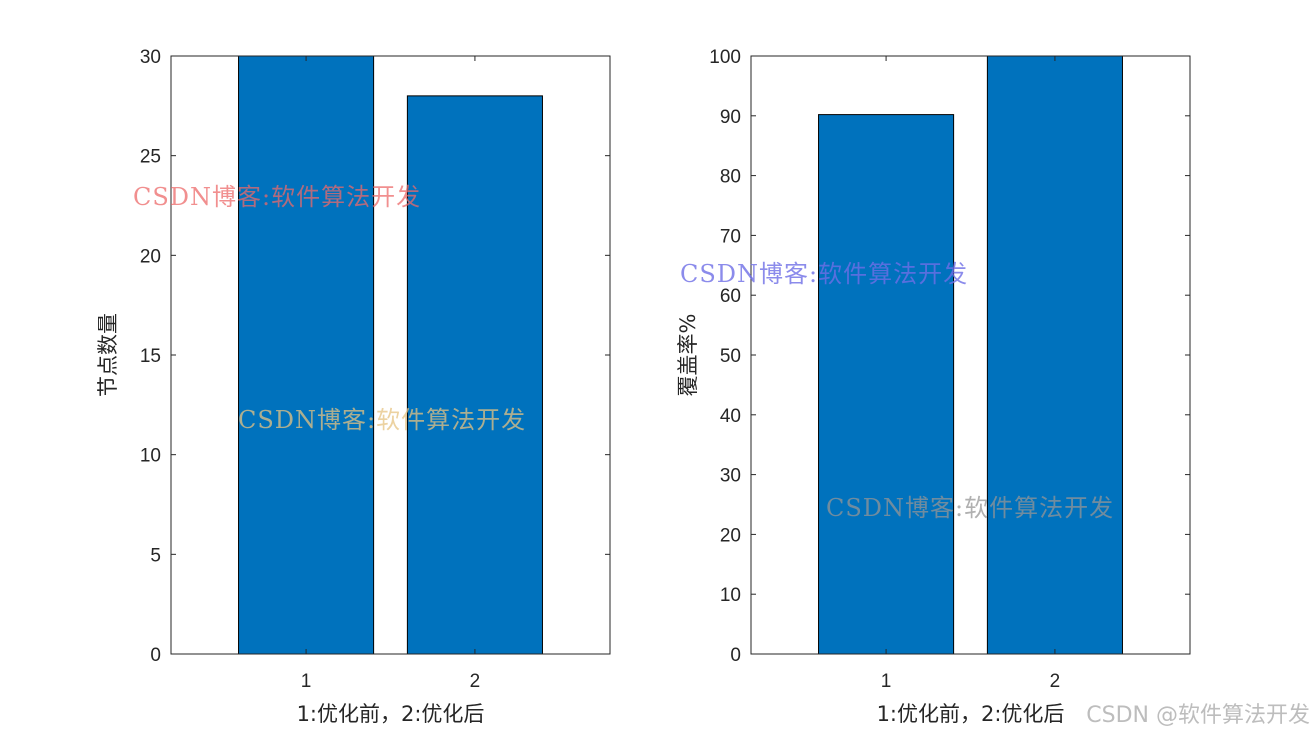 The height and width of the screenshot is (735, 1316). I want to click on y-tick-label: 5, so click(155, 555).